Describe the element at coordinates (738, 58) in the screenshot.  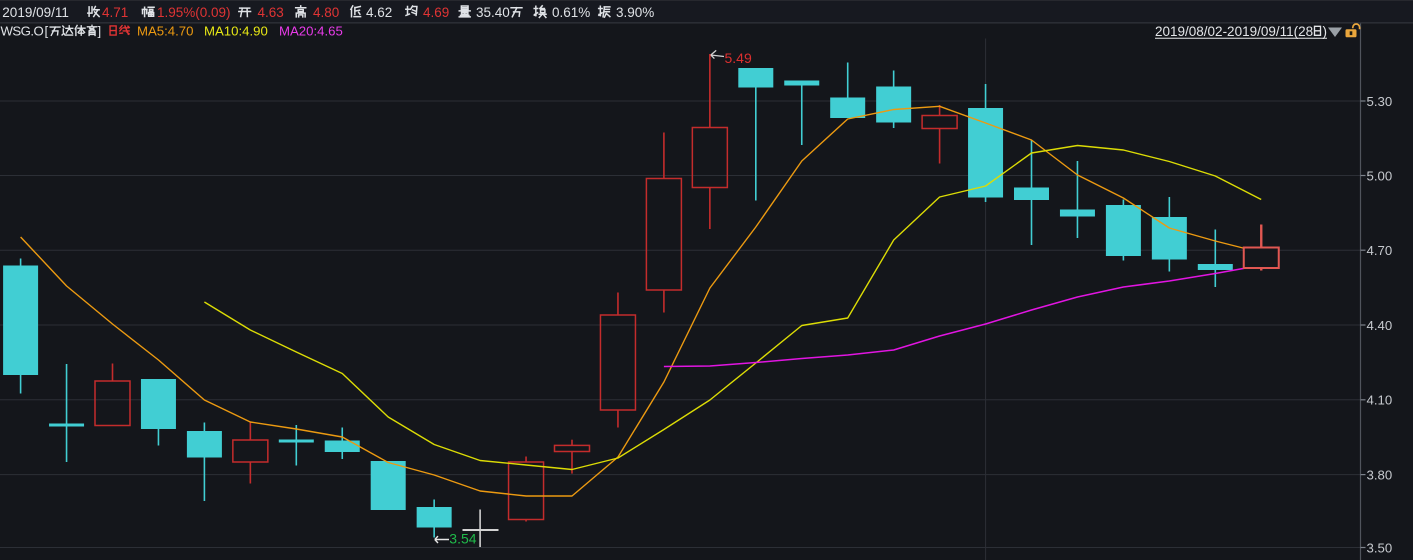
I see `svg-text: 5.49` at that location.